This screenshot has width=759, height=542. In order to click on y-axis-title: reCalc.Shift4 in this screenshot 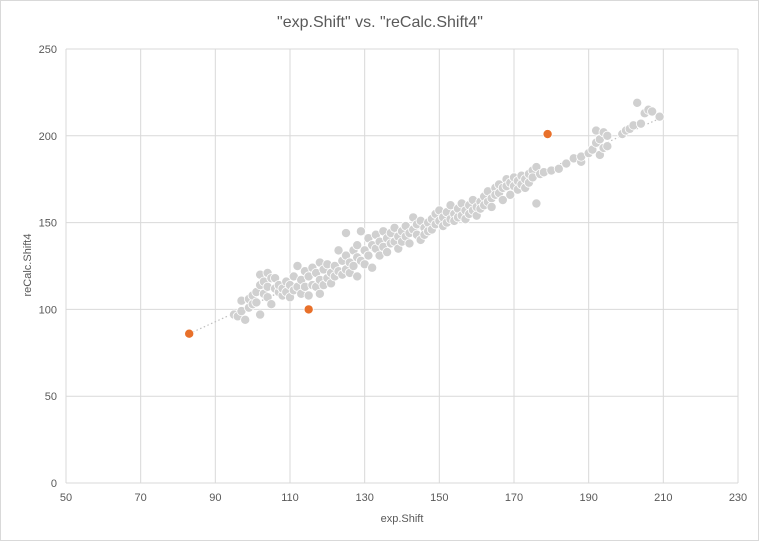, I will do `click(28, 265)`.